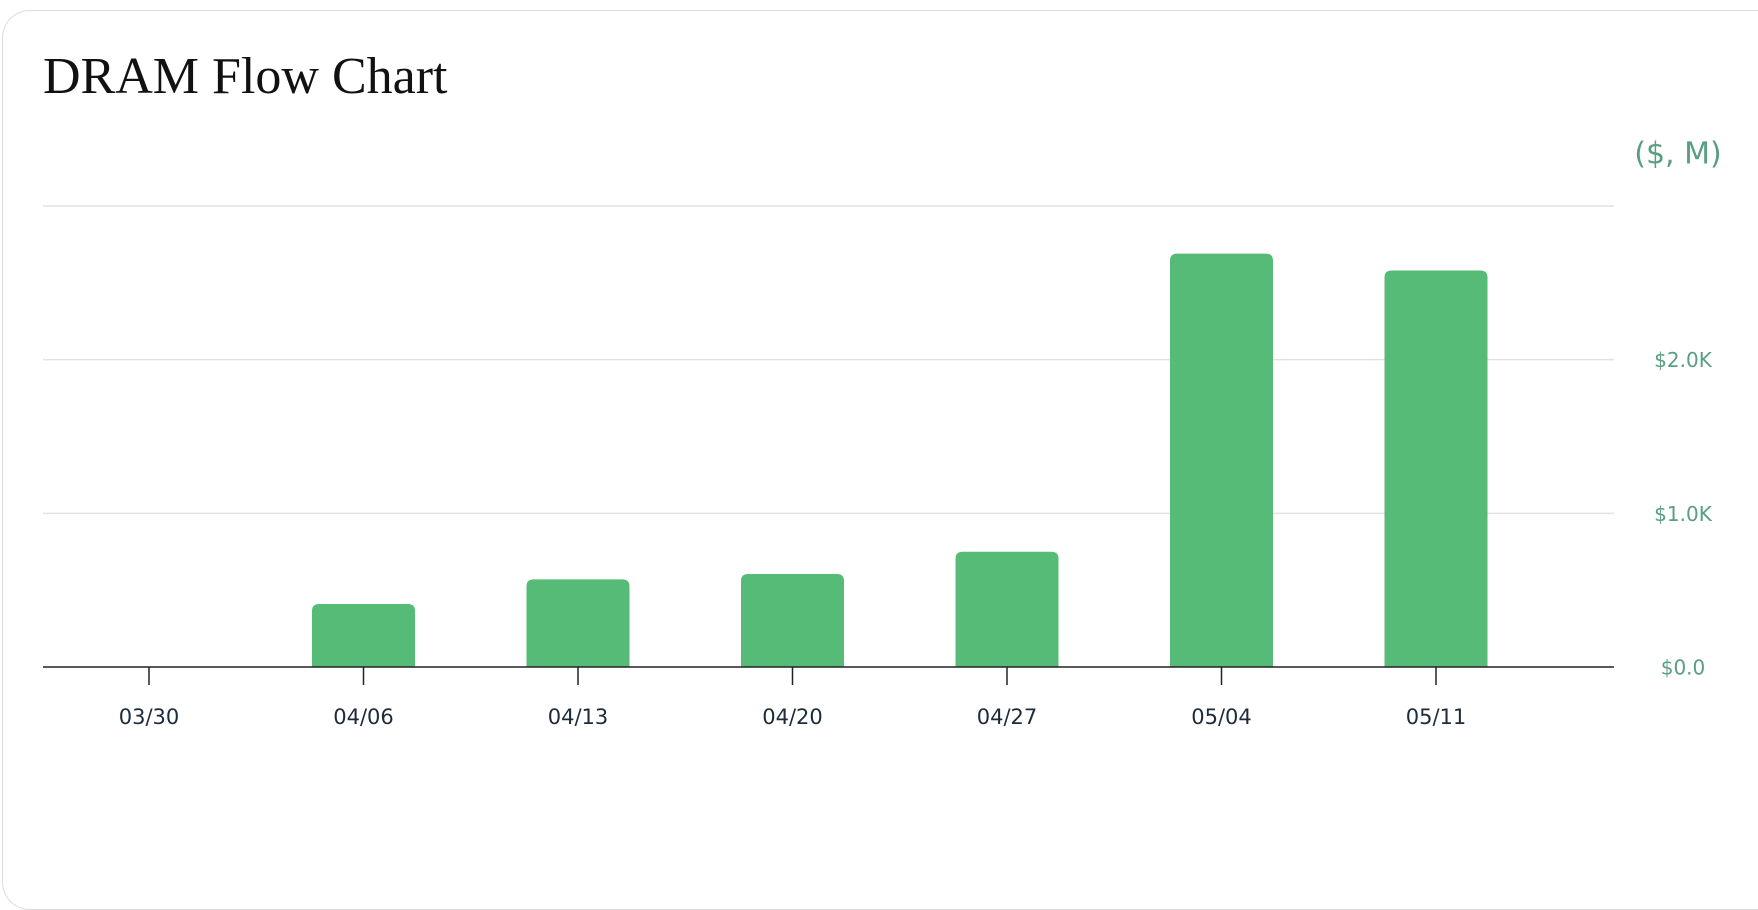 Image resolution: width=1758 pixels, height=910 pixels. Describe the element at coordinates (149, 717) in the screenshot. I see `x-tick-label: 03/30` at that location.